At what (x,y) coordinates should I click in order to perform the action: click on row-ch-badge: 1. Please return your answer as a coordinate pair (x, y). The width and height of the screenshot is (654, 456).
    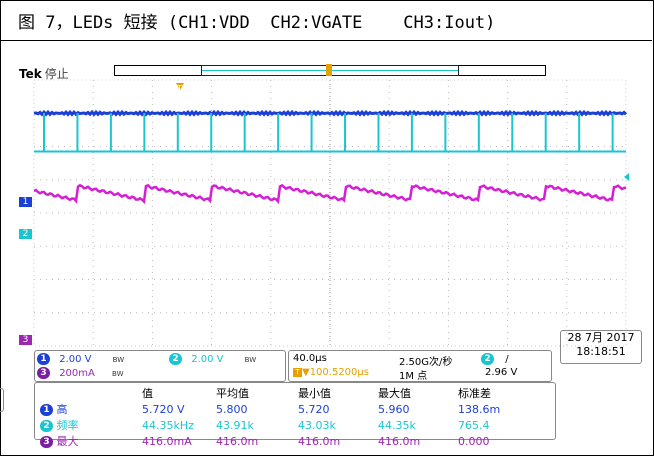
    Looking at the image, I should click on (46, 410).